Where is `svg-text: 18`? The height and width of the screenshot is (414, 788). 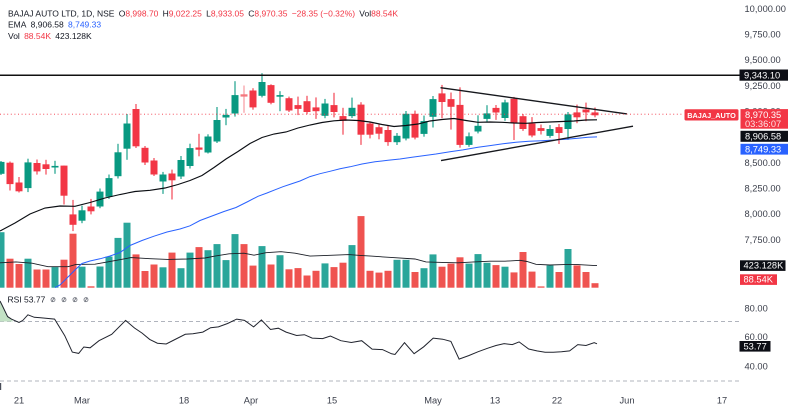 svg-text: 18 is located at coordinates (184, 401).